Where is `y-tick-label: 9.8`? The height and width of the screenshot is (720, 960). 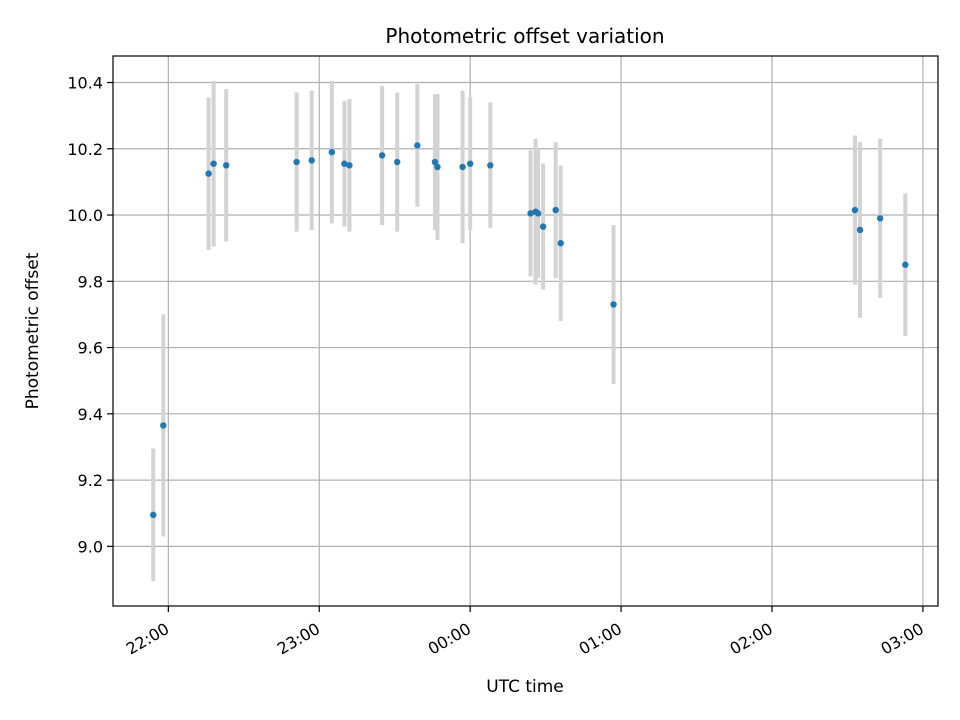 y-tick-label: 9.8 is located at coordinates (90, 281).